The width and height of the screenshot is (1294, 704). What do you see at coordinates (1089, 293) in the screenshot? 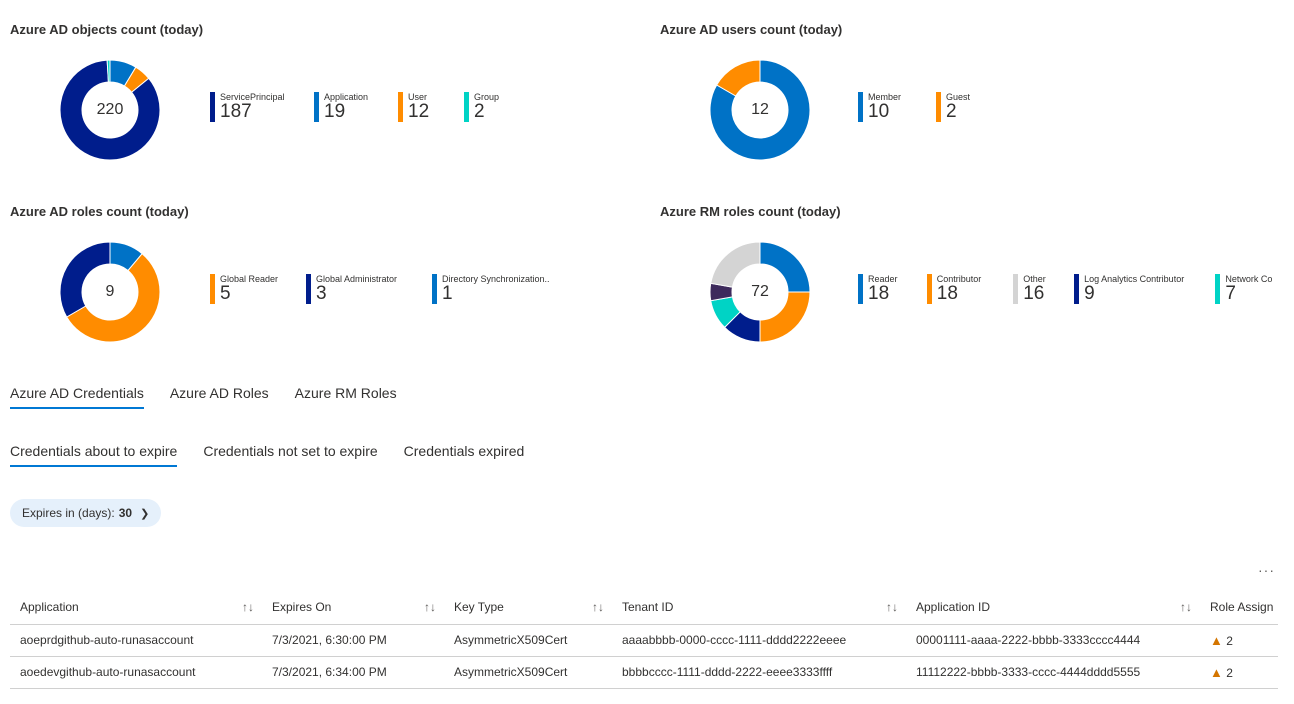
I see `legend-value: 9` at bounding box center [1089, 293].